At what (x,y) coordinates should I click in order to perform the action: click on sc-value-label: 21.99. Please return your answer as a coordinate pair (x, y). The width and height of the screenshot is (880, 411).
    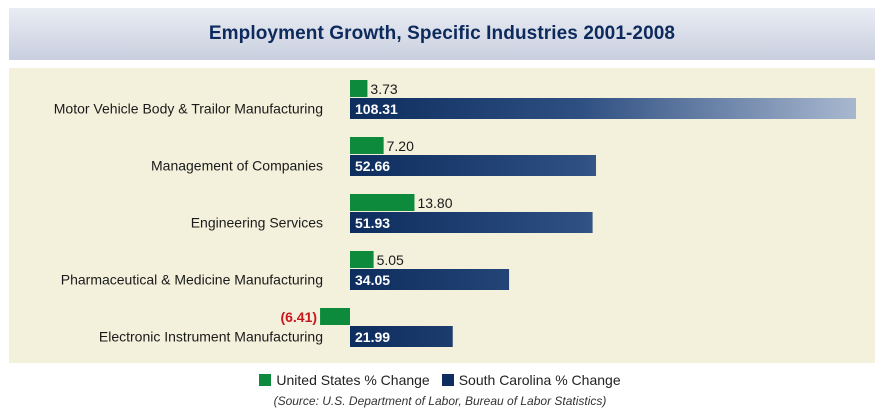
    Looking at the image, I should click on (372, 337).